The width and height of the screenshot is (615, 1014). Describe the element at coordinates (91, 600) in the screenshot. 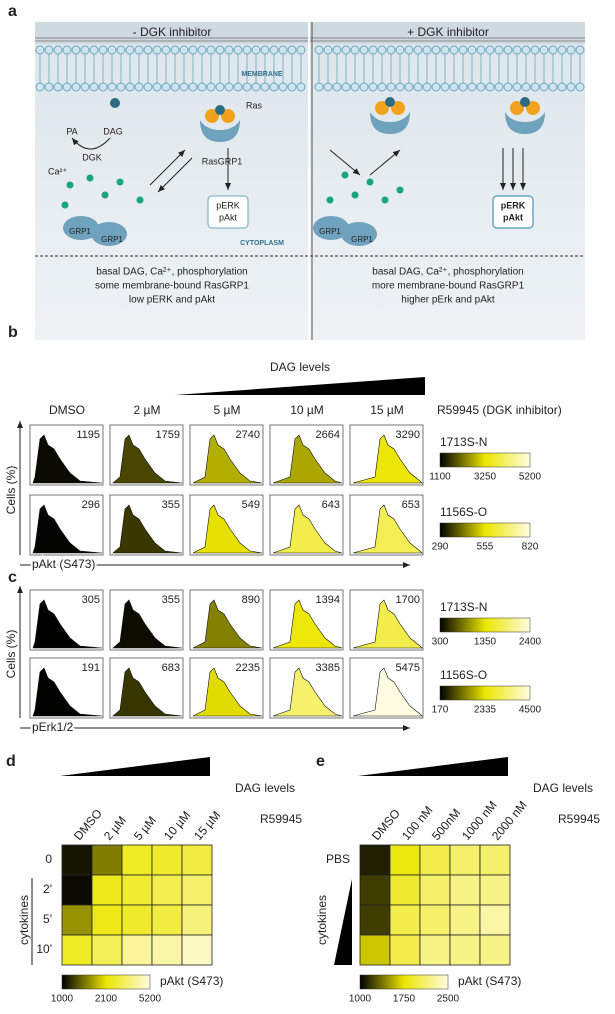

I see `value-label: 305` at that location.